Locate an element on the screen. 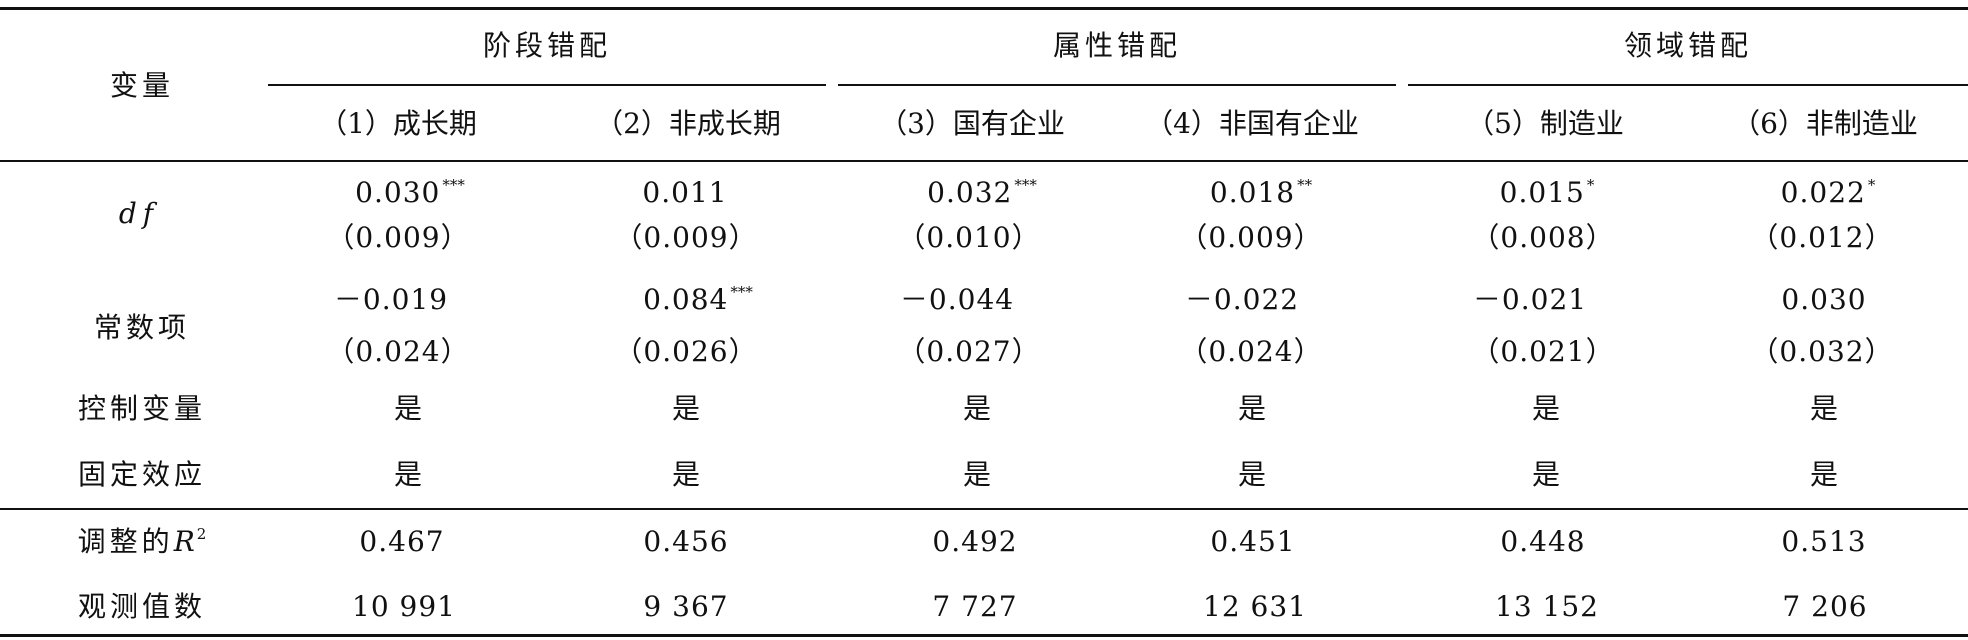  fixed-value-5: 是 is located at coordinates (1546, 474).